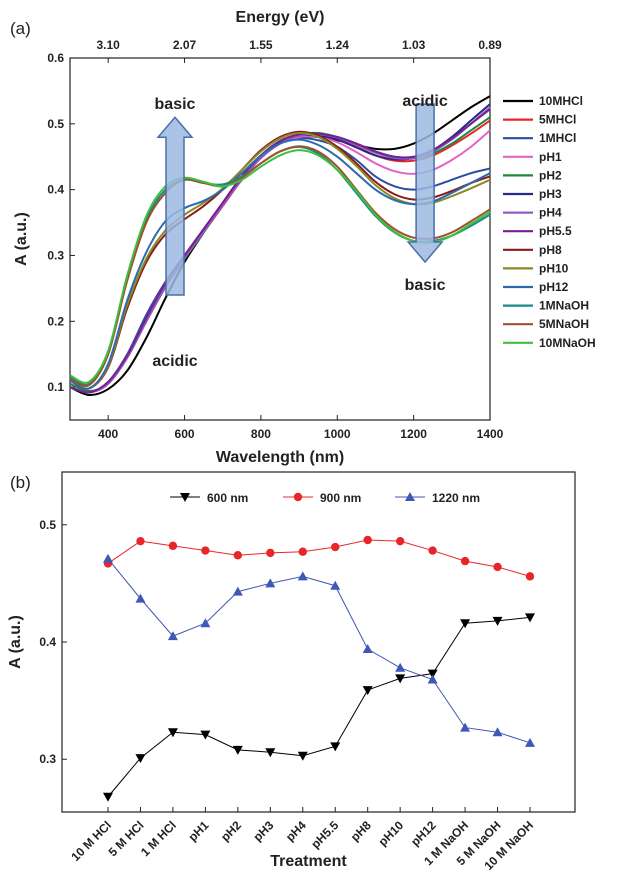  Describe the element at coordinates (554, 287) in the screenshot. I see `legend-label-ph12: pH12` at that location.